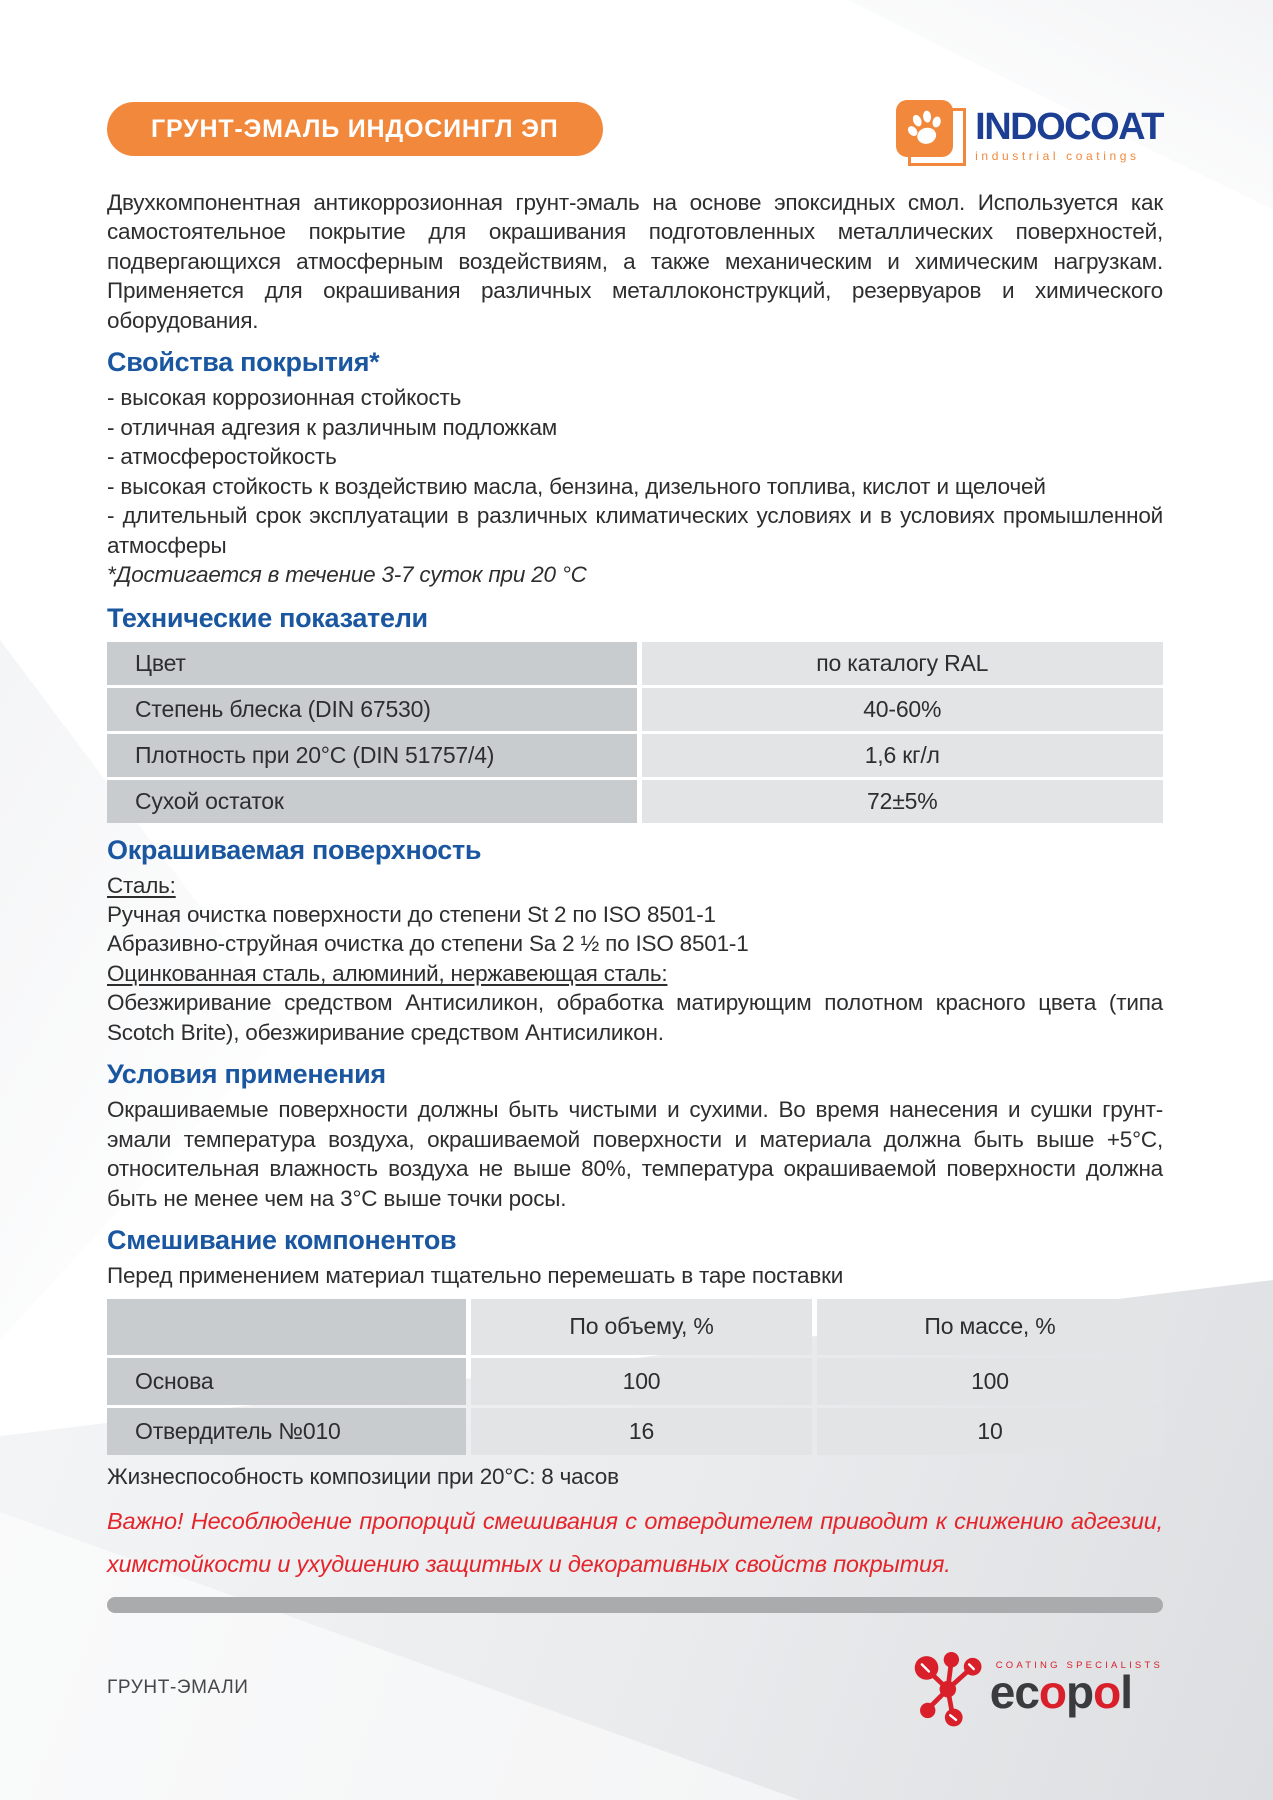 The width and height of the screenshot is (1273, 1800). Describe the element at coordinates (902, 755) in the screenshot. I see `cell-value: 1,6 кг/л` at that location.